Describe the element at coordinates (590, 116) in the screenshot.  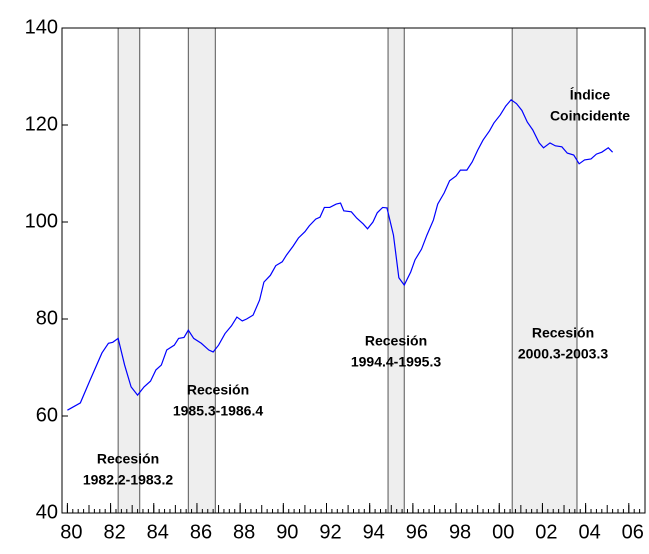
I see `annotation: Coincidente` at that location.